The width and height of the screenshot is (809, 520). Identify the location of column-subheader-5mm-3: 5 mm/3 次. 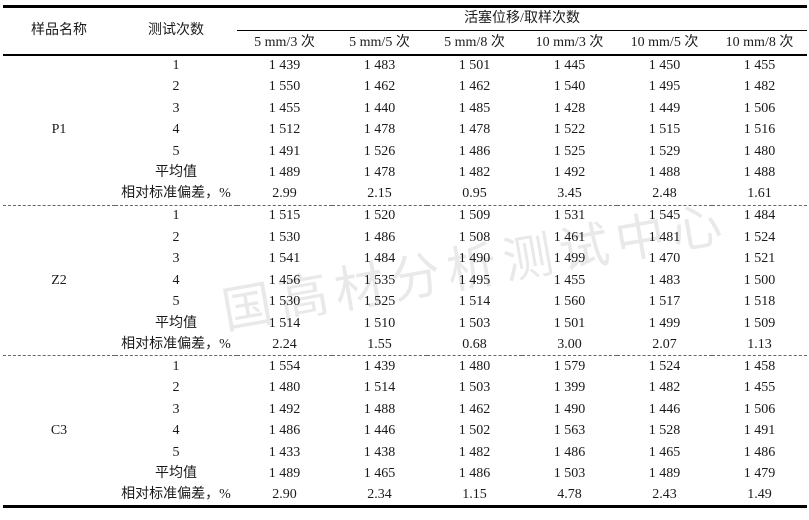
(284, 43).